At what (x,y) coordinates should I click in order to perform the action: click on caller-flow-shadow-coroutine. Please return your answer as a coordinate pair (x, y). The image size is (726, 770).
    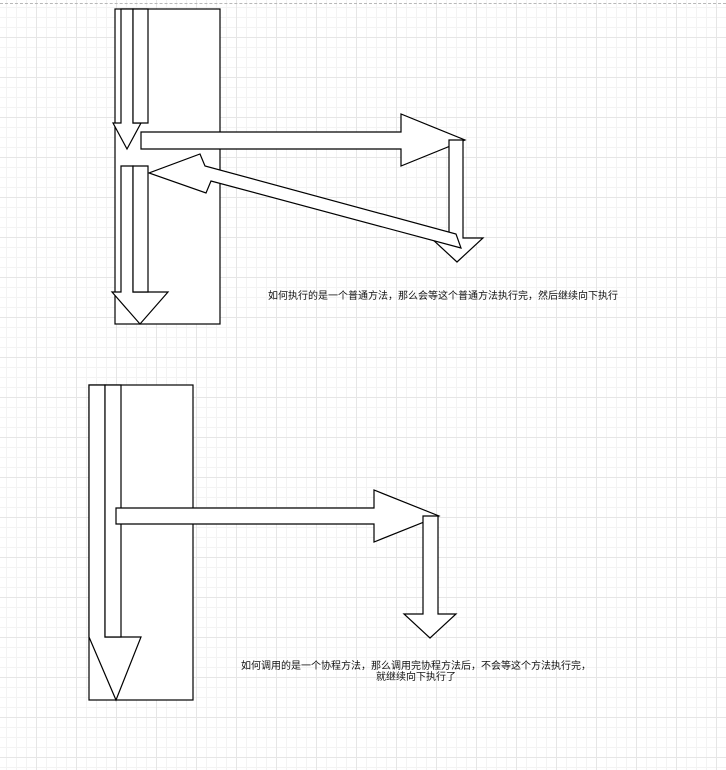
    Looking at the image, I should click on (113, 511).